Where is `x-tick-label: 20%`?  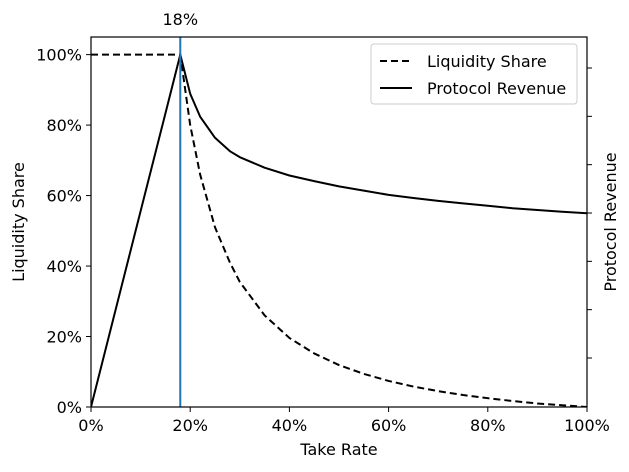 x-tick-label: 20% is located at coordinates (190, 425).